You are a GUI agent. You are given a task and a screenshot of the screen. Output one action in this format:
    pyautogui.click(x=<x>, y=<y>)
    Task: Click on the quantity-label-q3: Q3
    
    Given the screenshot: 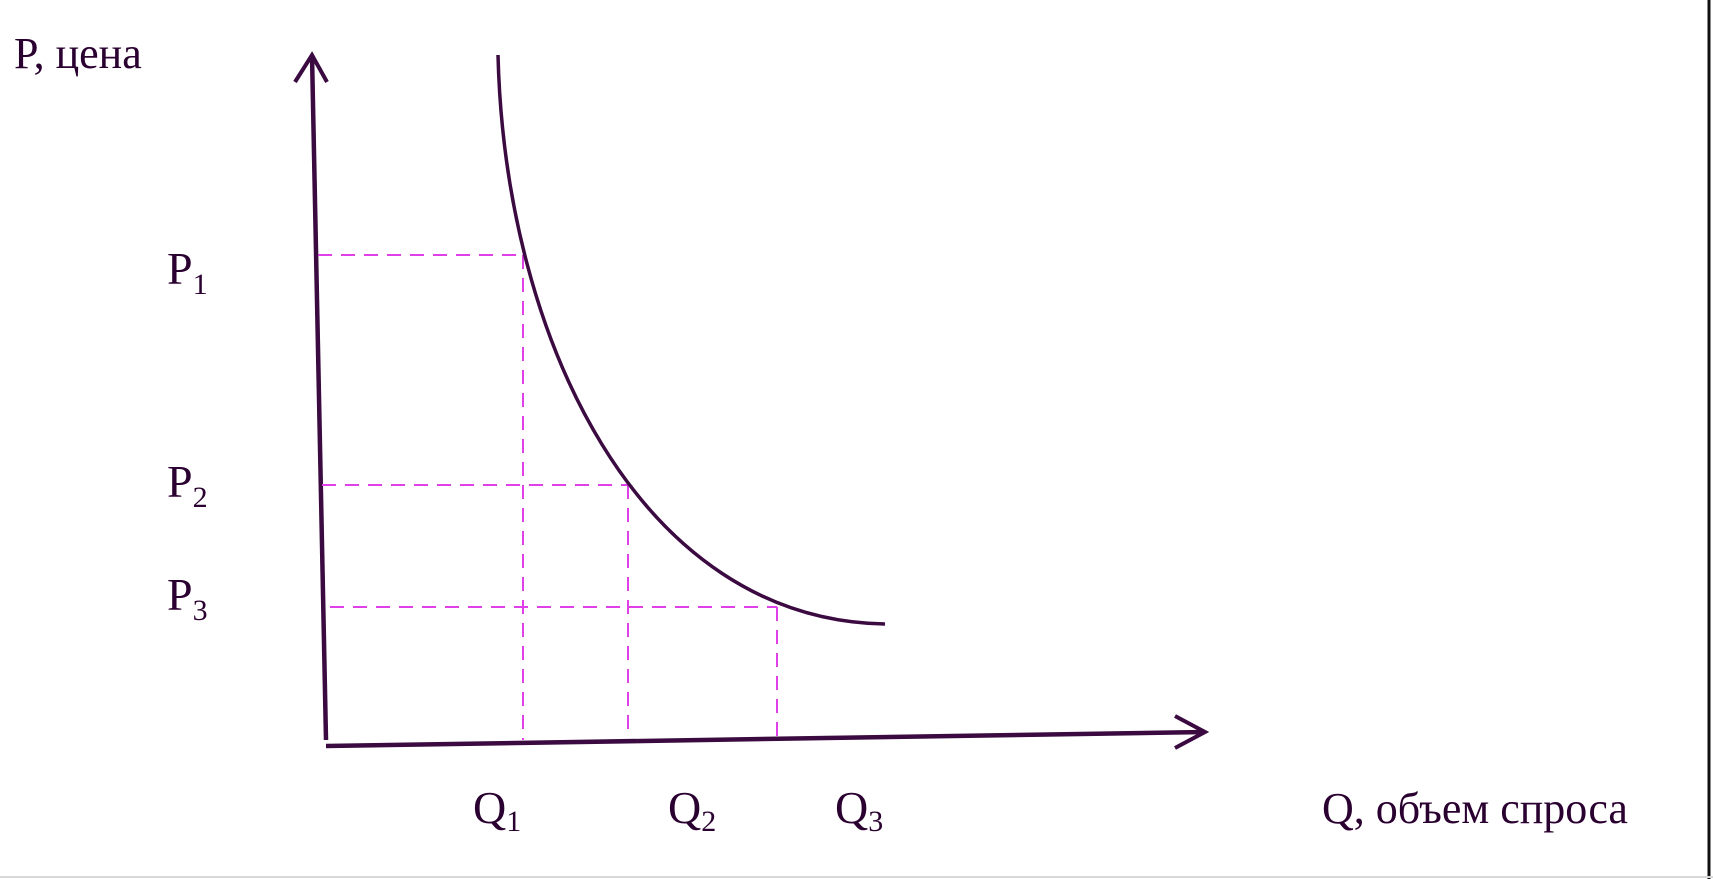 What is the action you would take?
    pyautogui.click(x=859, y=810)
    